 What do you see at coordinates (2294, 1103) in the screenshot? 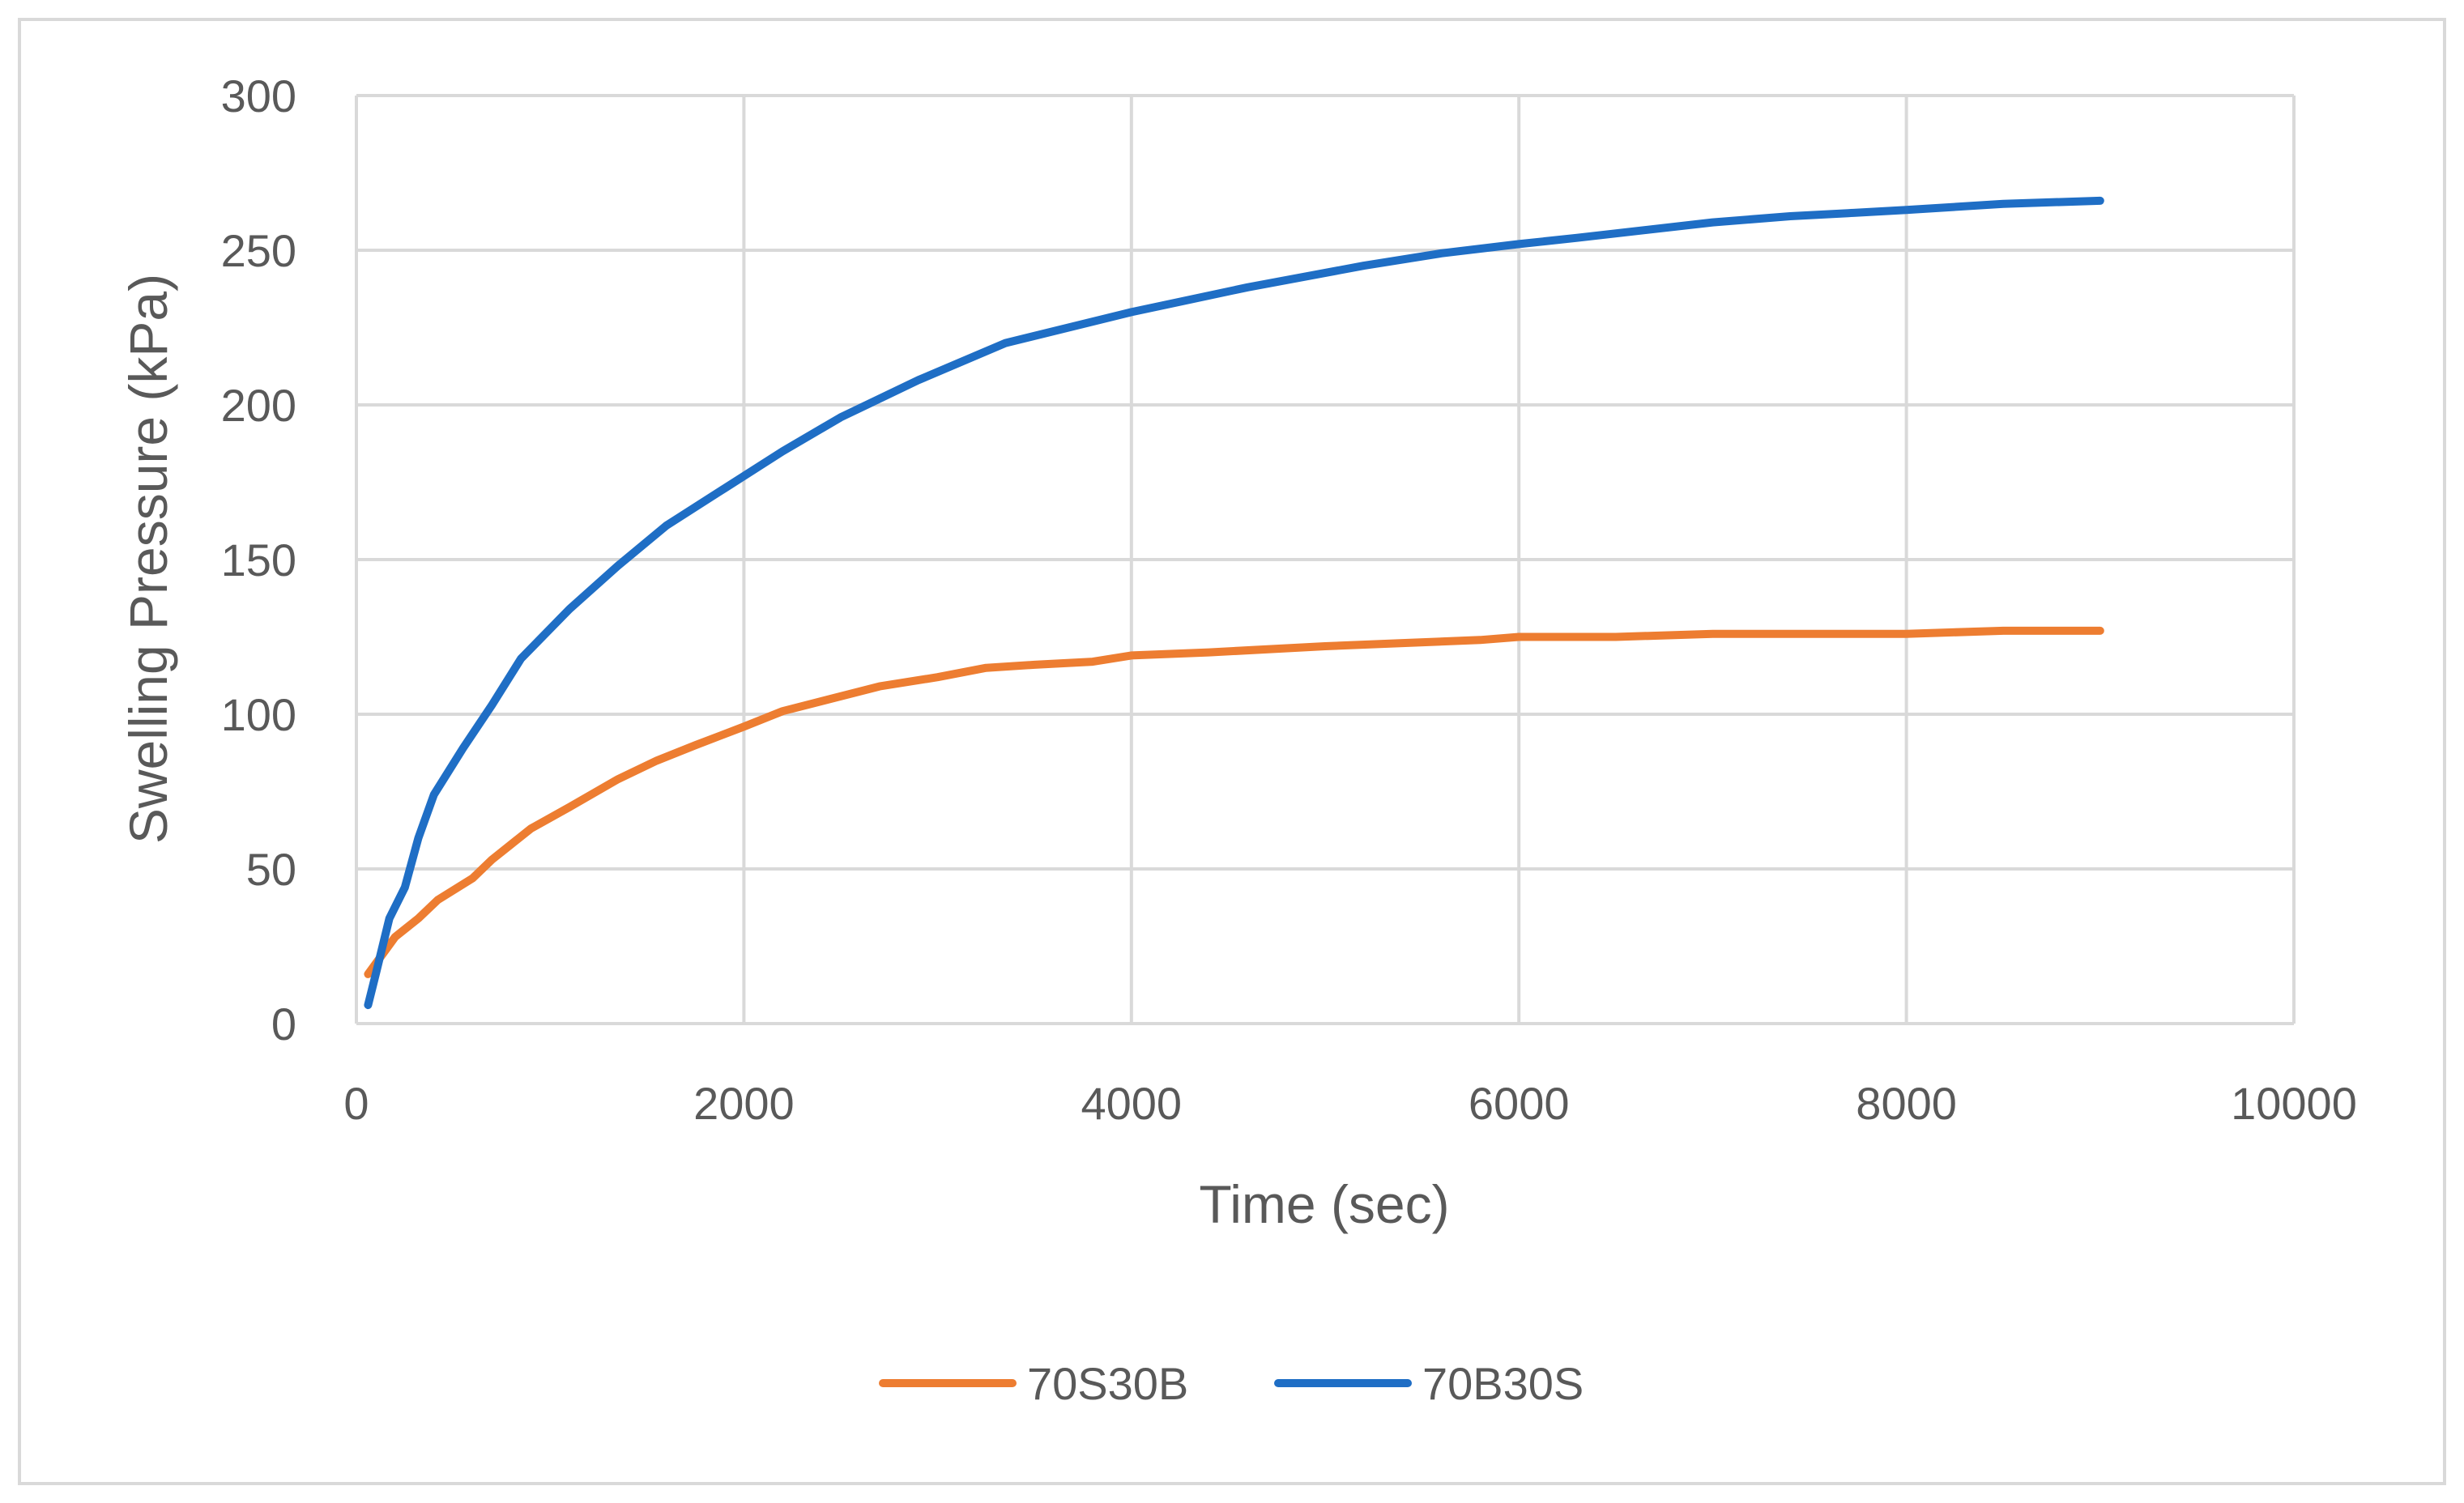
I see `x-tick-label: 10000` at bounding box center [2294, 1103].